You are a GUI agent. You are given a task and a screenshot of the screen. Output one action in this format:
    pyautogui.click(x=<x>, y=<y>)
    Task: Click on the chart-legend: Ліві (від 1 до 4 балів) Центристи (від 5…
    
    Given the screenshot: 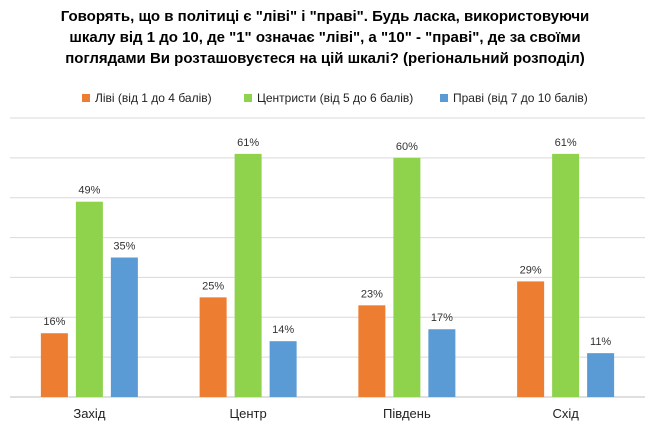 What is the action you would take?
    pyautogui.click(x=325, y=100)
    